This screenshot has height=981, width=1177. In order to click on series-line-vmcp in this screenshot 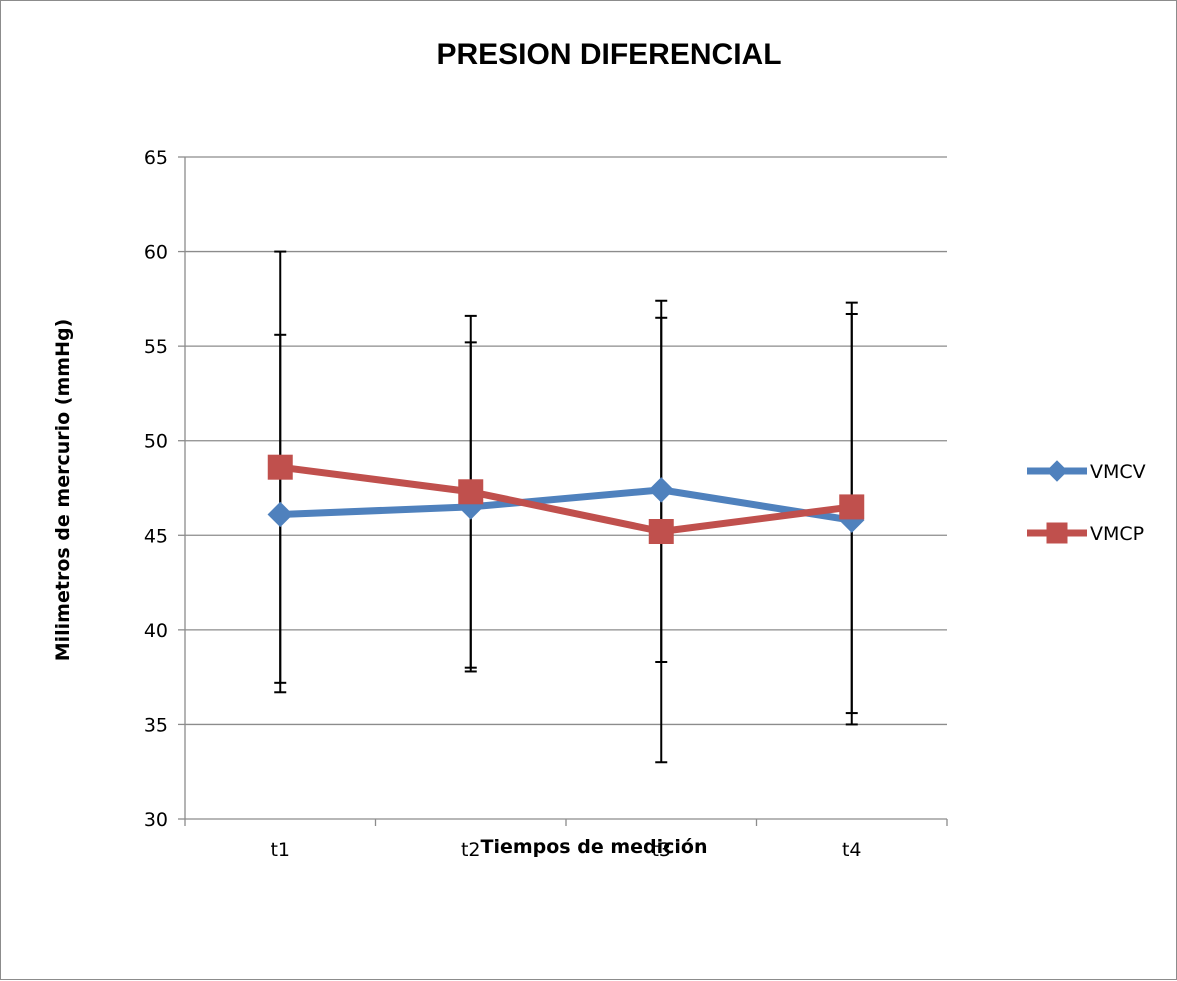, I will do `click(566, 499)`.